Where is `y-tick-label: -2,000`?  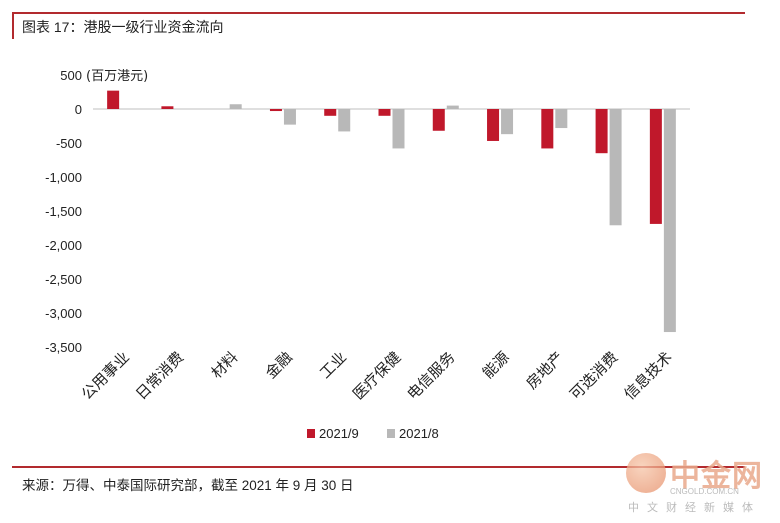 y-tick-label: -2,000 is located at coordinates (63, 245).